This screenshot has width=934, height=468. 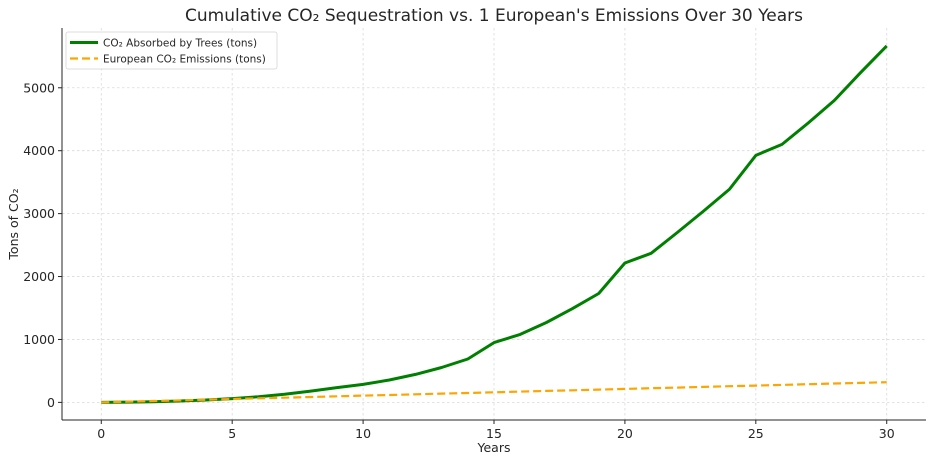 I want to click on y-tick-label: 2000, so click(x=39, y=276).